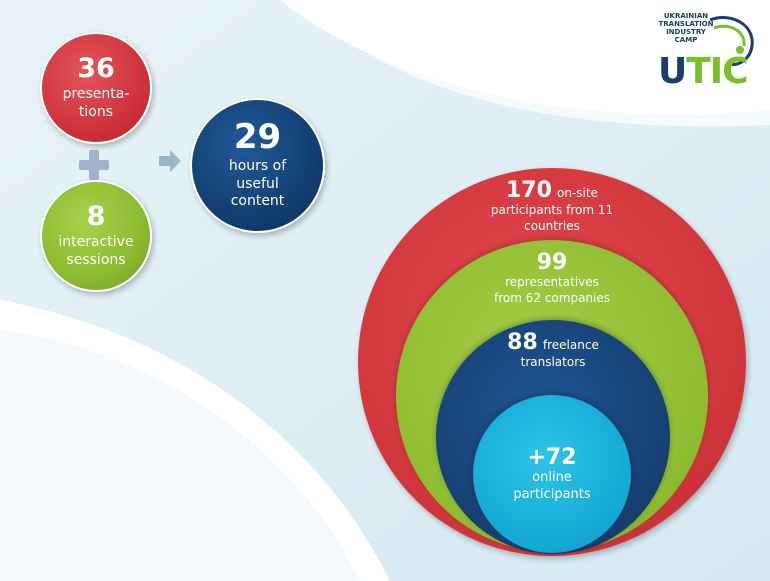 This screenshot has width=770, height=581. What do you see at coordinates (96, 216) in the screenshot?
I see `interactive-number: 8` at bounding box center [96, 216].